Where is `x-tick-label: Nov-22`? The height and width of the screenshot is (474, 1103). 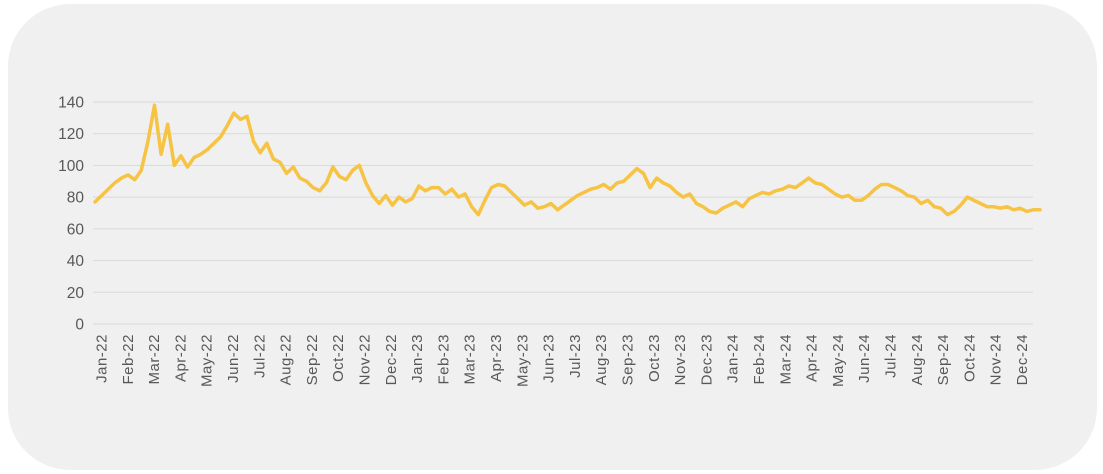 x-tick-label: Nov-22 is located at coordinates (365, 359).